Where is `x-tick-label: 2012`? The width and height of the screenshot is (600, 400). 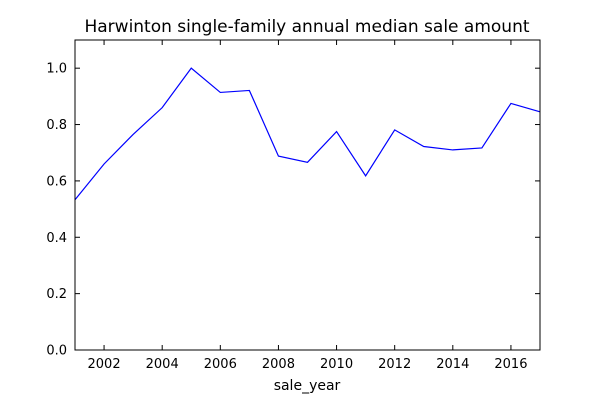
x-tick-label: 2012 is located at coordinates (394, 364).